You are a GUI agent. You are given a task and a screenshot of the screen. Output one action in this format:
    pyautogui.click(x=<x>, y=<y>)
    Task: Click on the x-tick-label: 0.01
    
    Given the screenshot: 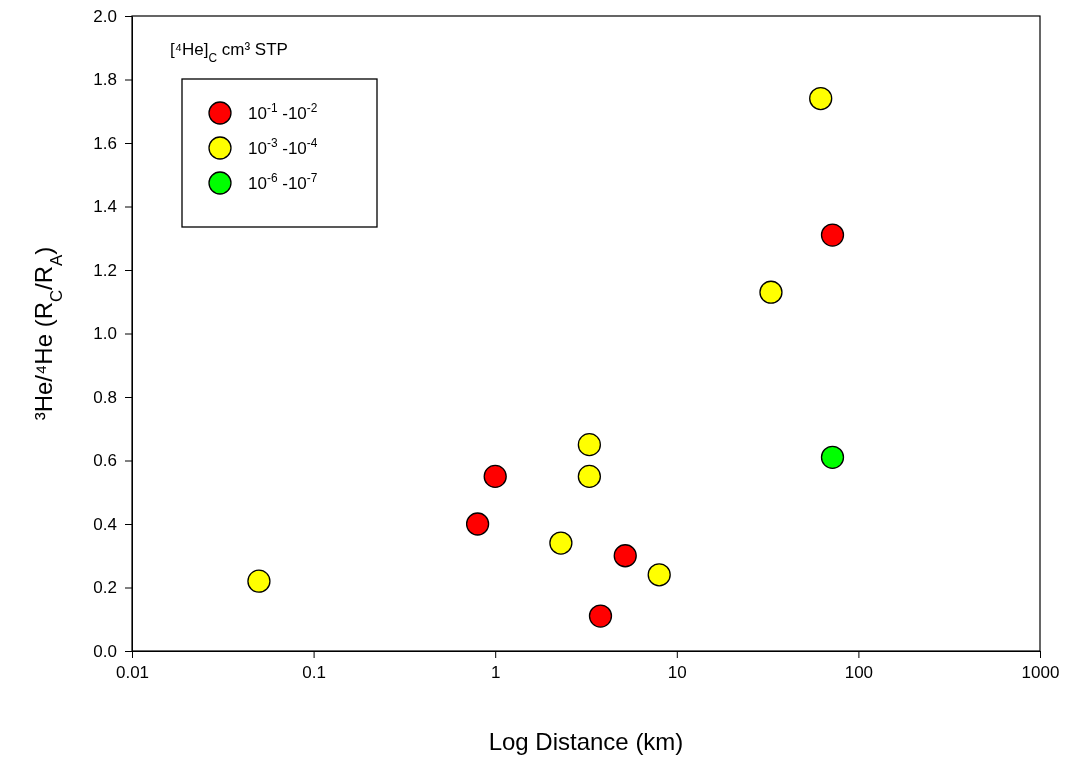 What is the action you would take?
    pyautogui.click(x=132, y=673)
    